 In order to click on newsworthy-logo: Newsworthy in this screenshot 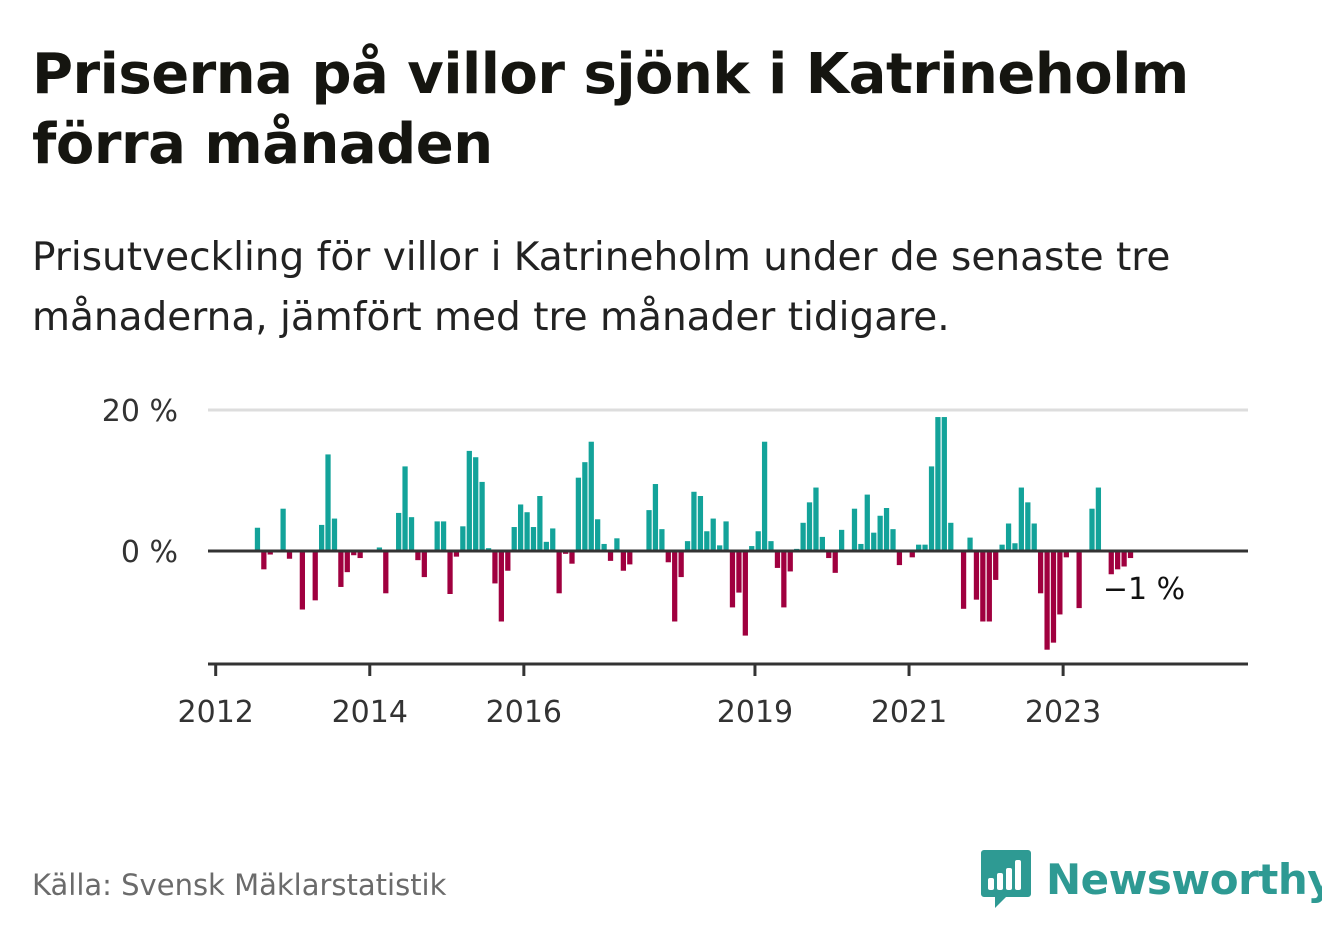, I will do `click(1151, 879)`.